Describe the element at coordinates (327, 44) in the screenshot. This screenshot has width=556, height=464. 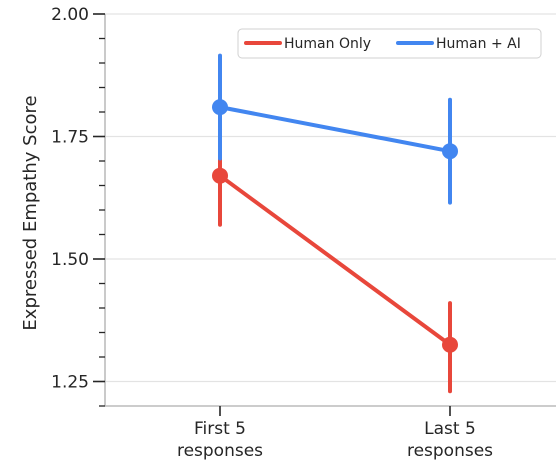
I see `legend-label: Human Only` at that location.